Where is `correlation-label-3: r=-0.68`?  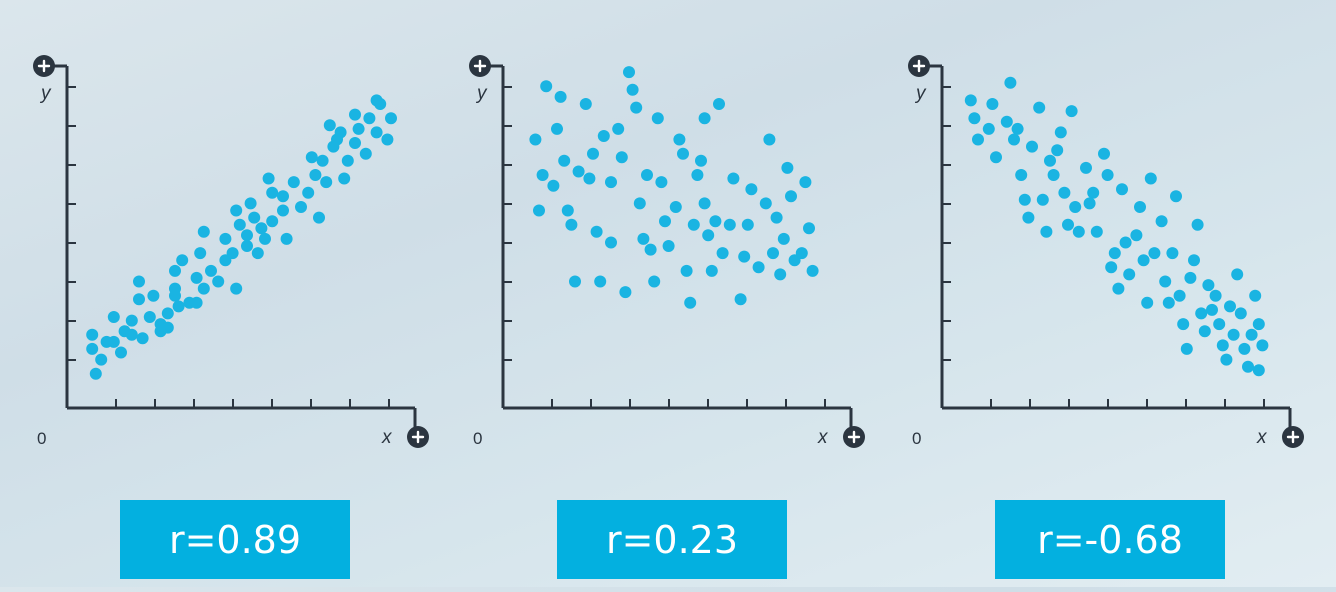
correlation-label-3: r=-0.68 is located at coordinates (1110, 539).